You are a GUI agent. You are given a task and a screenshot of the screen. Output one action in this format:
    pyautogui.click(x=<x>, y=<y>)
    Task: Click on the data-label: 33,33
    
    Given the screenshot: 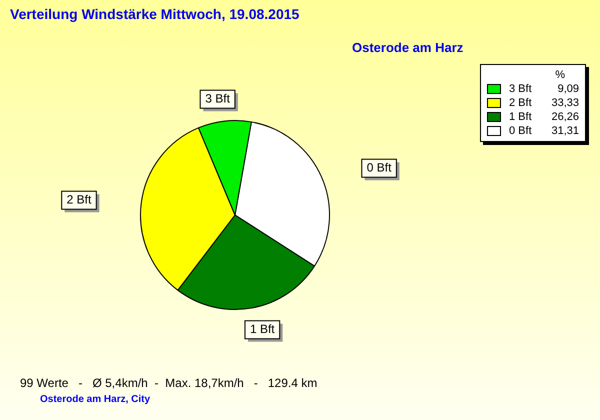 What is the action you would take?
    pyautogui.click(x=565, y=103)
    